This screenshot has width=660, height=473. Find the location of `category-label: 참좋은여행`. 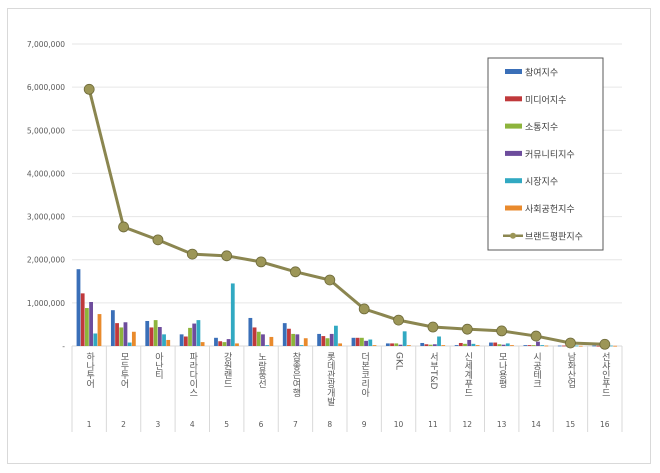

category-label: 참좋은여행 is located at coordinates (295, 374).